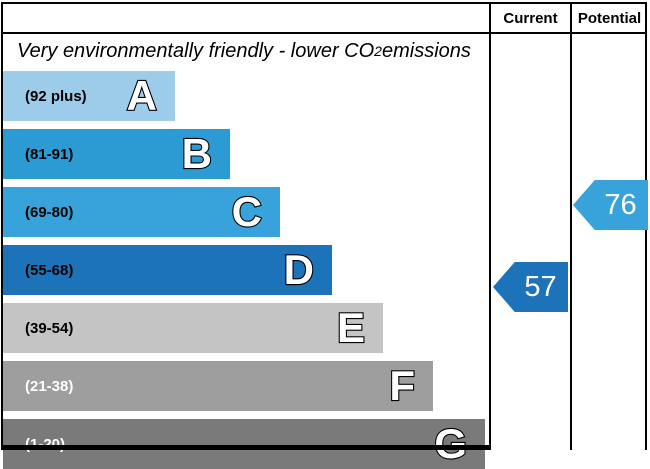 The image size is (650, 469). Describe the element at coordinates (247, 211) in the screenshot. I see `band-letter: C` at that location.